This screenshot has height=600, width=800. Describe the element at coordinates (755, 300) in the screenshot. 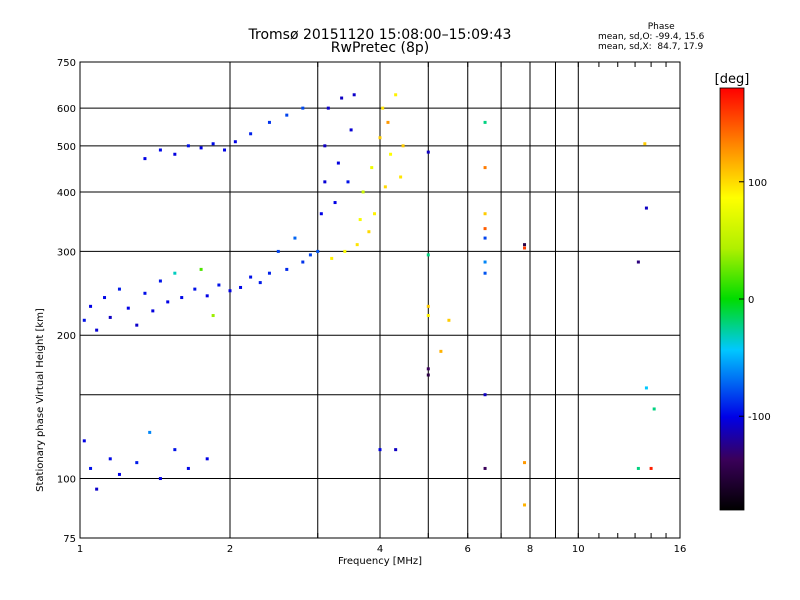

I see `colorbar-ticks: 100 0 -100` at that location.